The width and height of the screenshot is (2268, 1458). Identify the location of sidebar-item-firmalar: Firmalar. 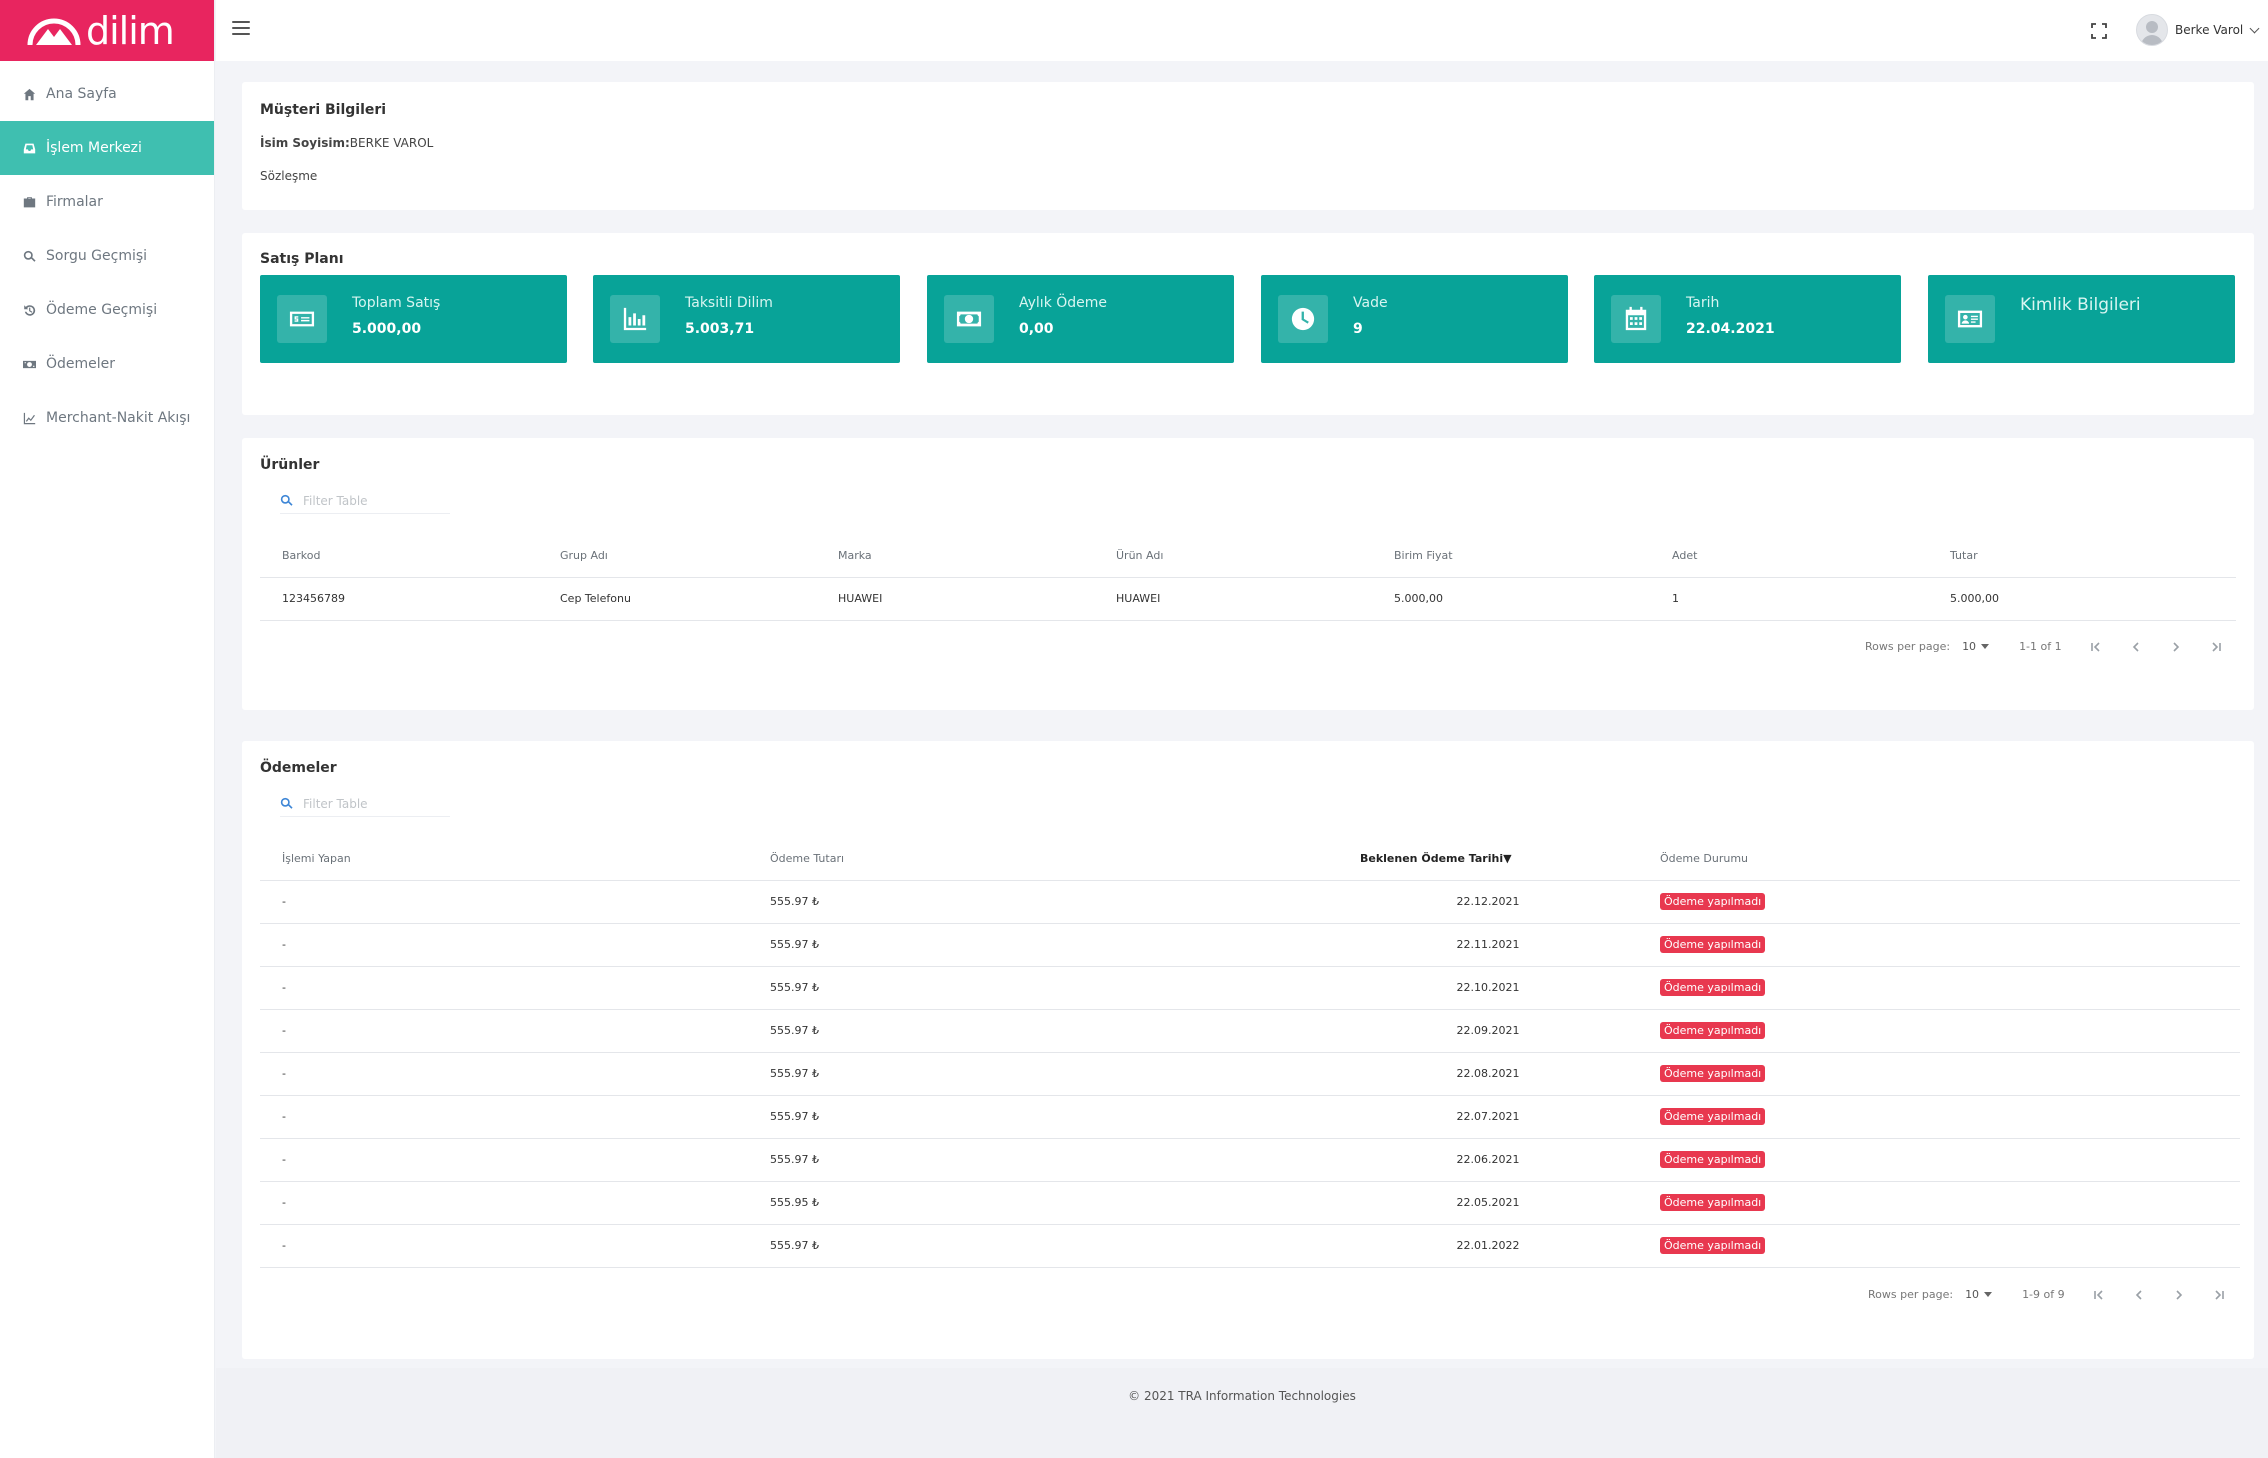
(107, 202).